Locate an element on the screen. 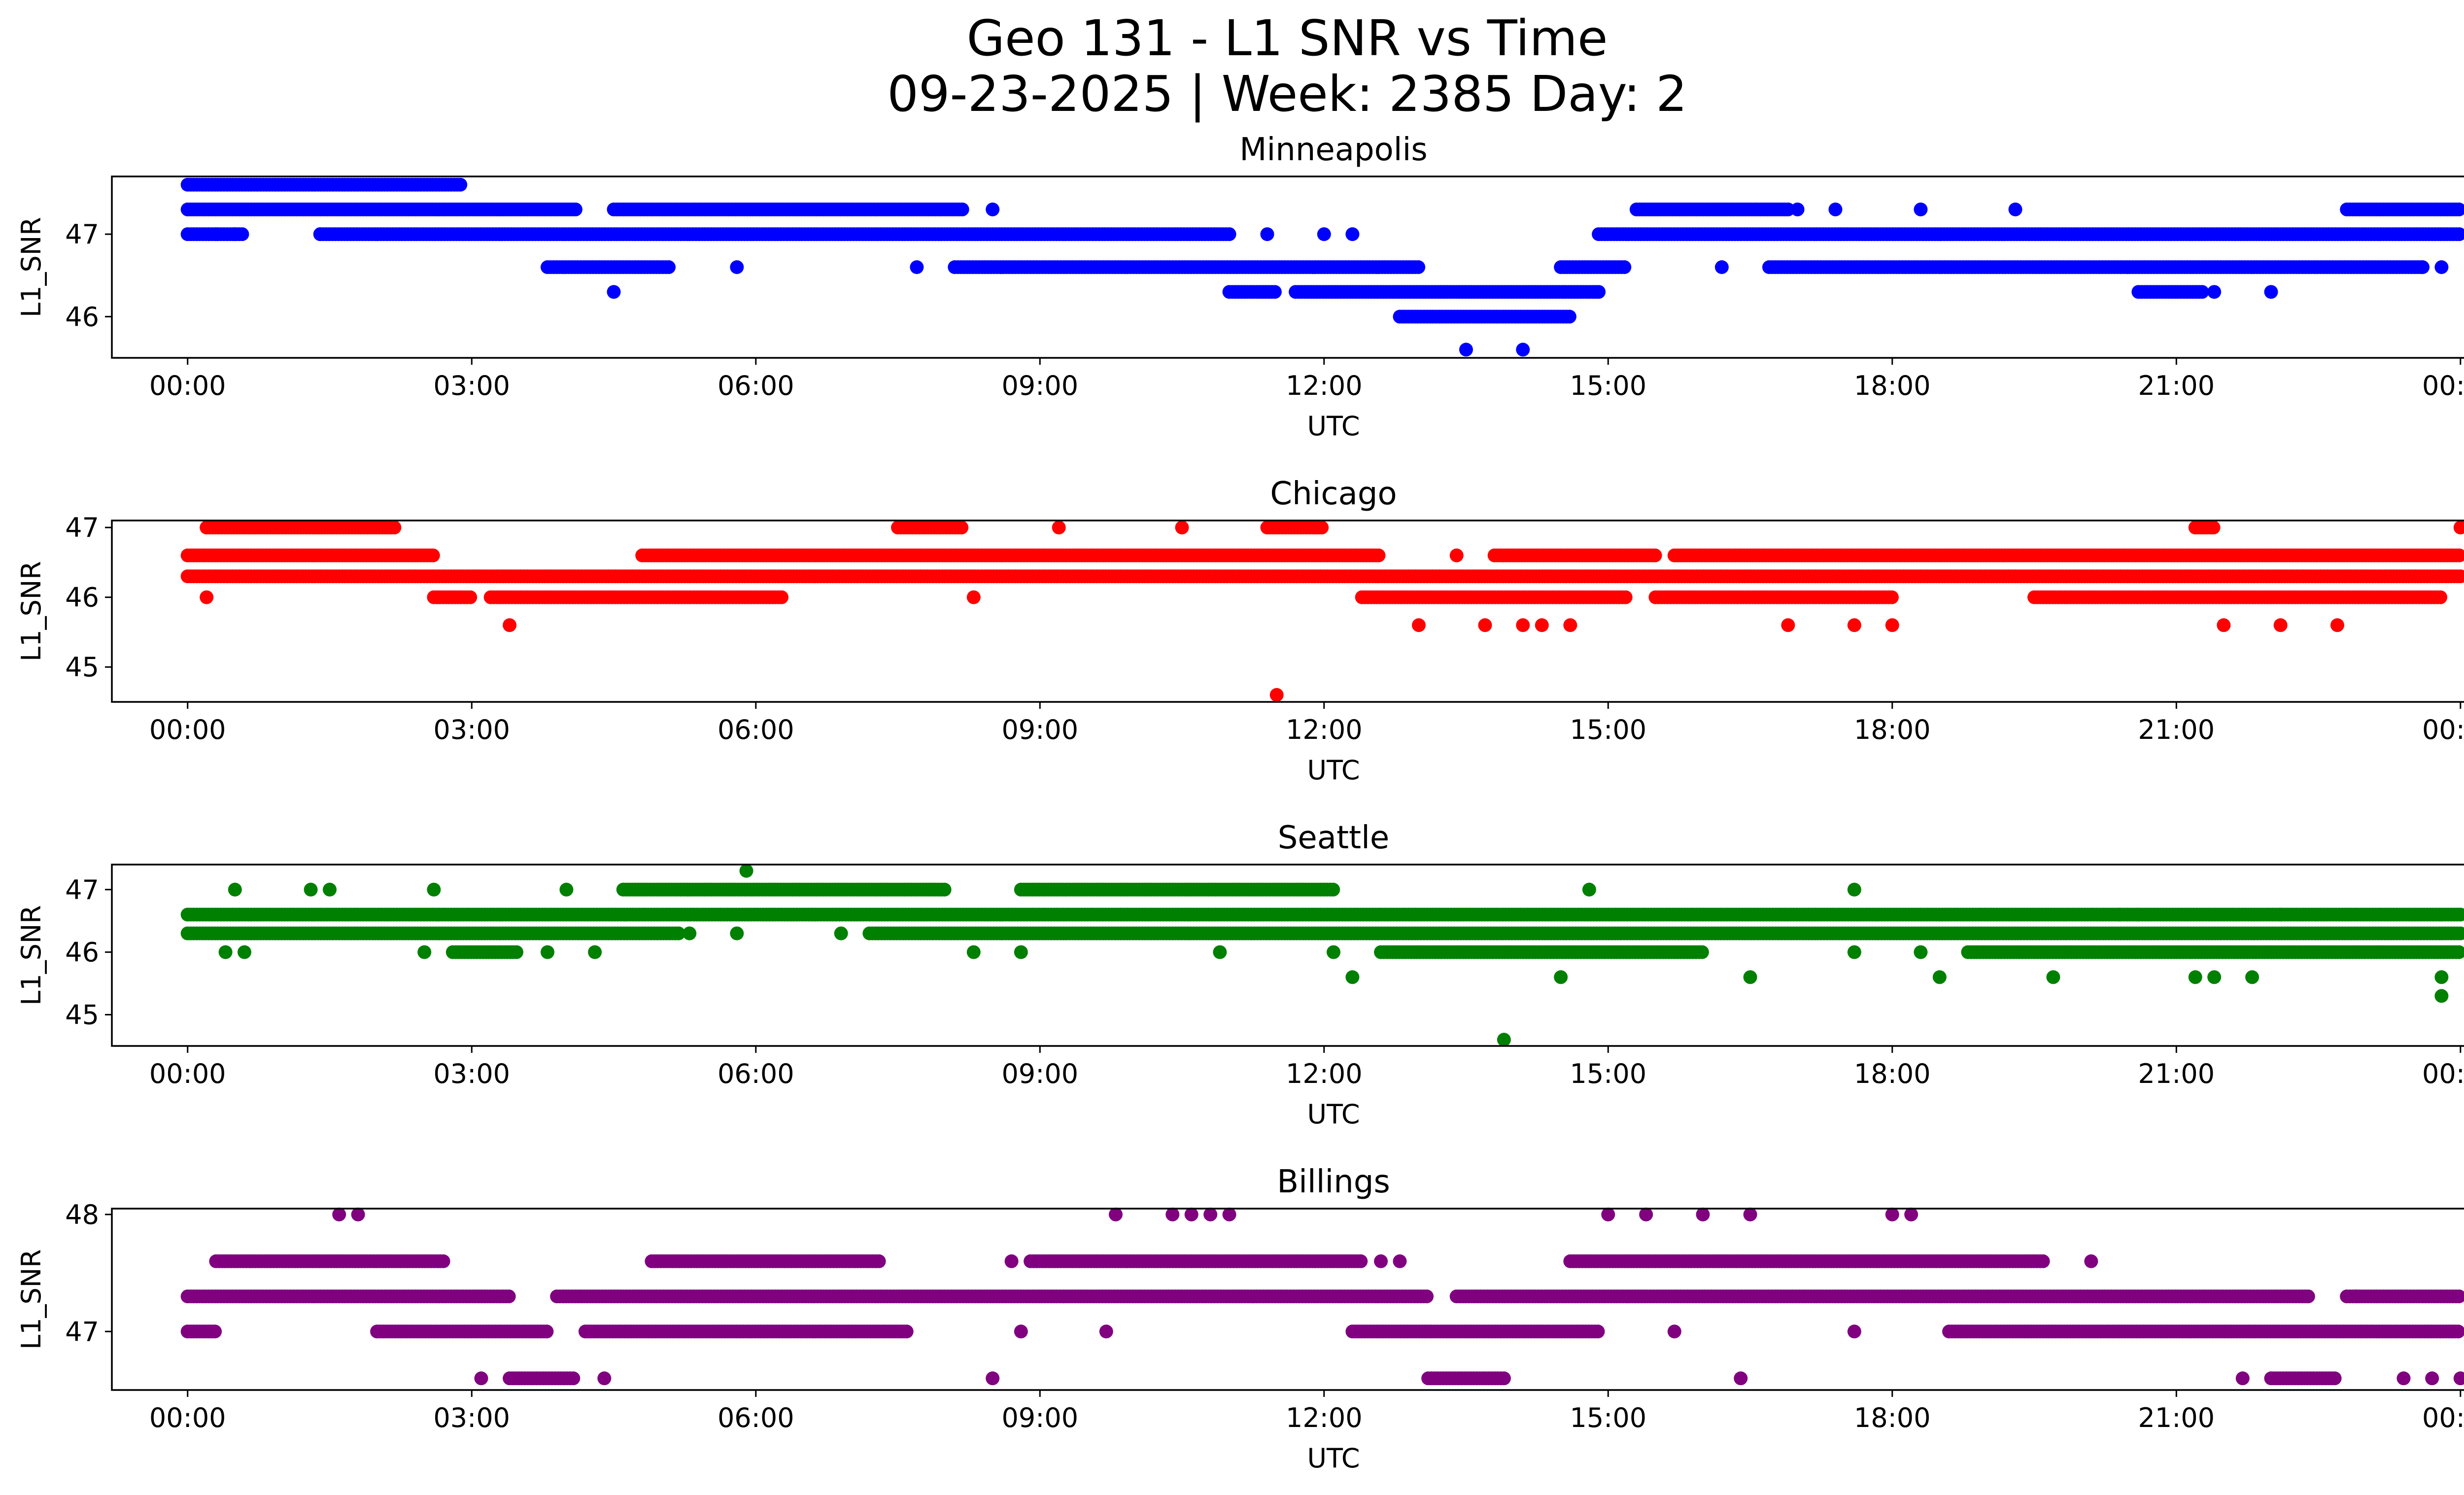  plot-frame is located at coordinates (1287, 267).